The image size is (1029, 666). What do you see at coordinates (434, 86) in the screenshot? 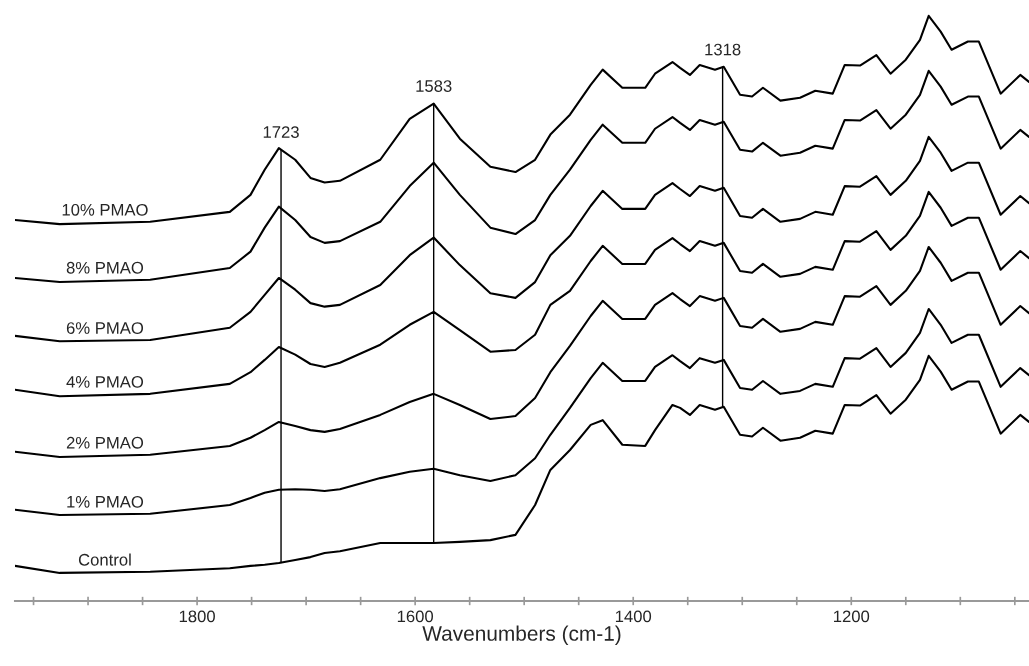
I see `ref-line-label: 1583` at bounding box center [434, 86].